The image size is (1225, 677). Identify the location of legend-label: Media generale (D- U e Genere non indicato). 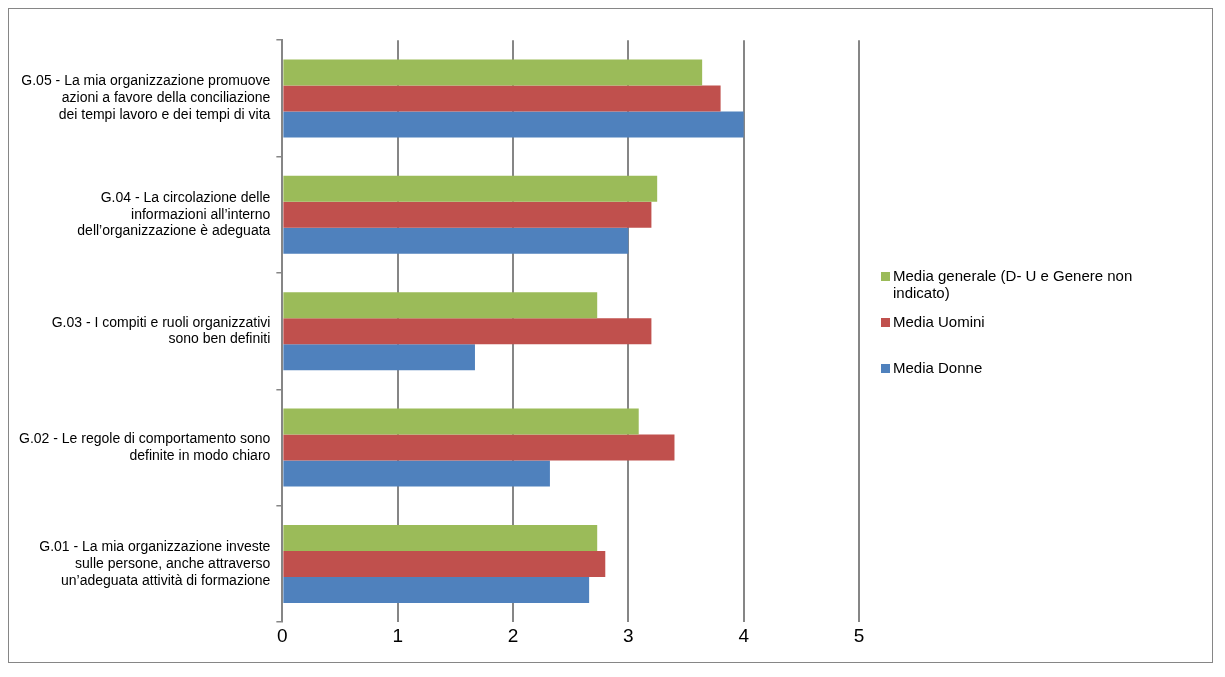
(1013, 283).